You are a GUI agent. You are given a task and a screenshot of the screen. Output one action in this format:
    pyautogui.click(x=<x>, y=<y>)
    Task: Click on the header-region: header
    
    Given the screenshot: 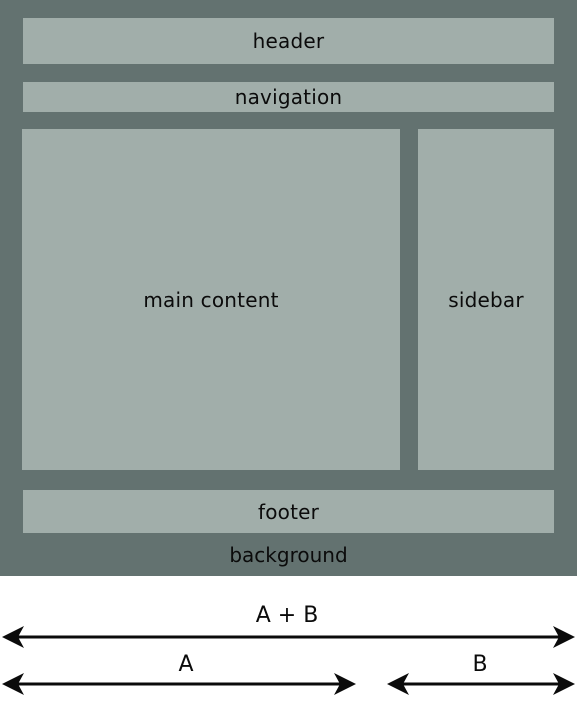 What is the action you would take?
    pyautogui.click(x=288, y=41)
    